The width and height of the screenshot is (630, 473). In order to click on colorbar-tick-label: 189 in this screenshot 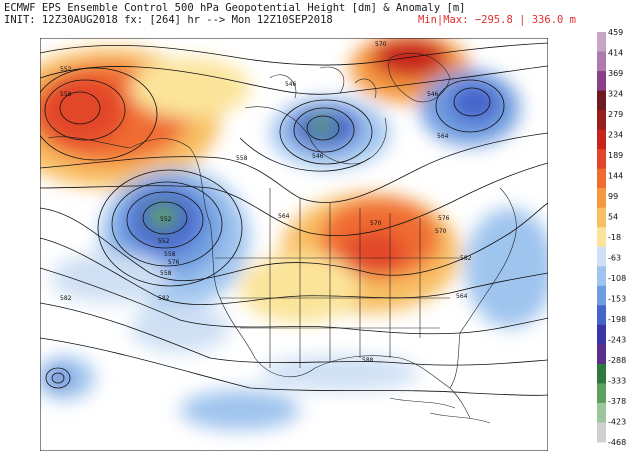, I will do `click(615, 155)`.